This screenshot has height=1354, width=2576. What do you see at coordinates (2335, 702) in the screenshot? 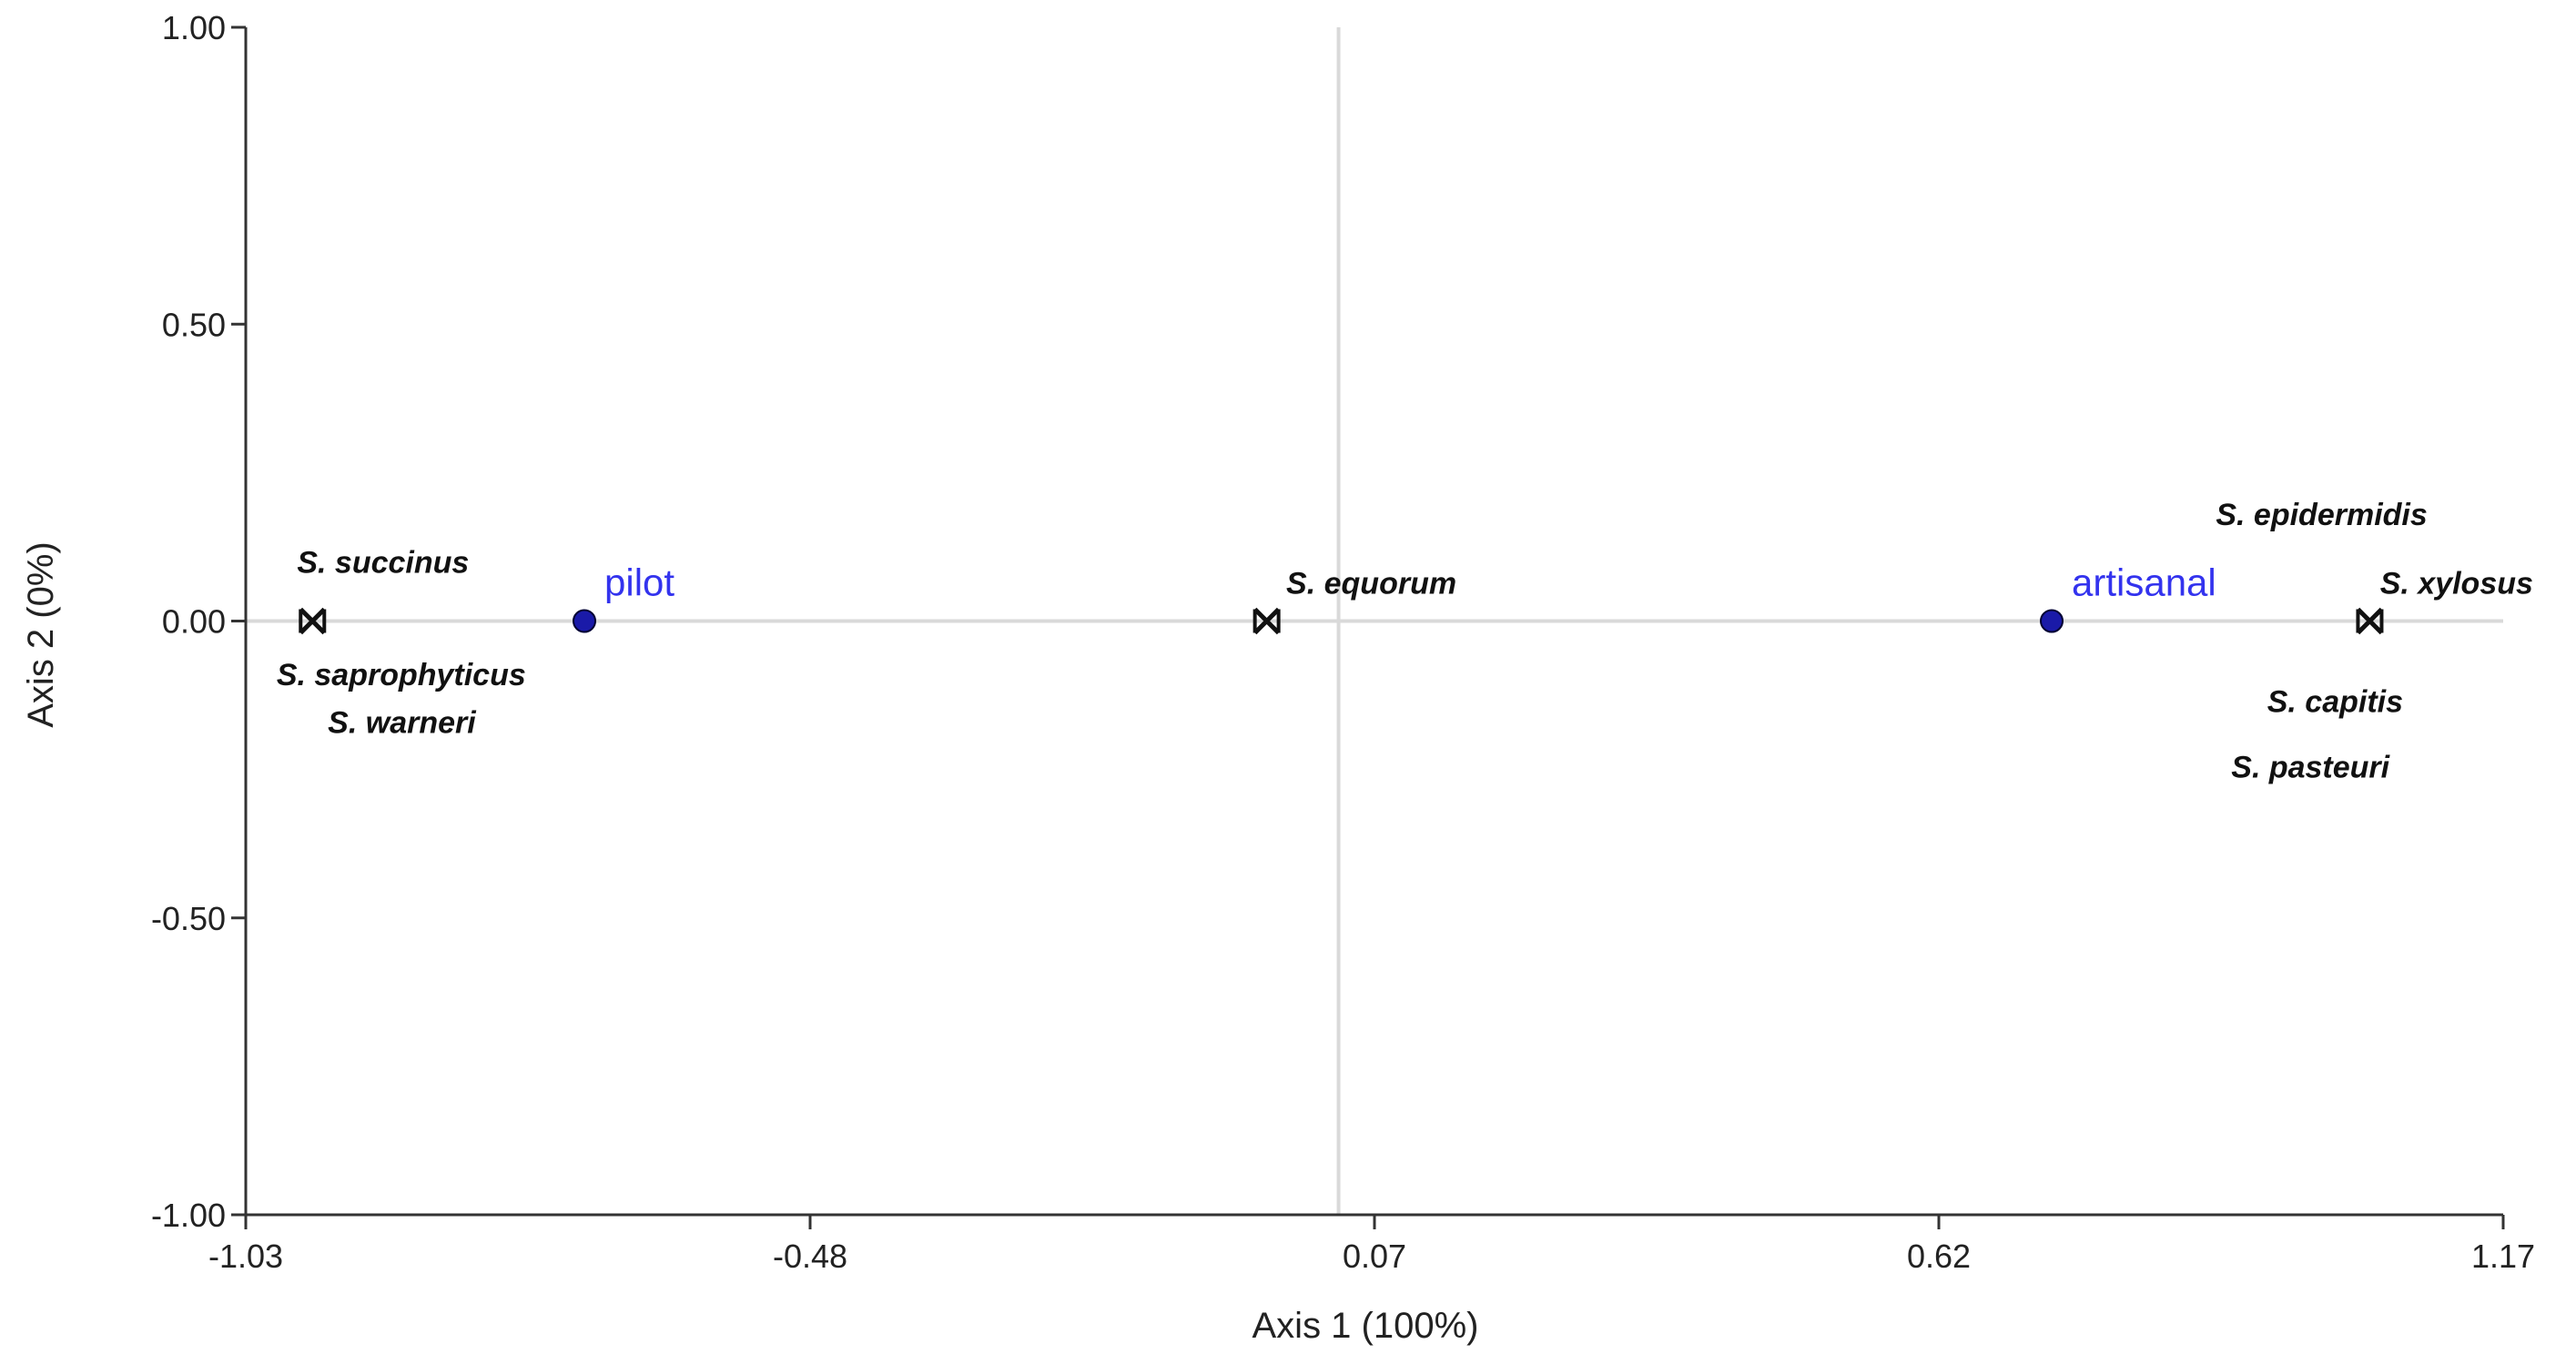
I see `species-label: S. capitis` at bounding box center [2335, 702].